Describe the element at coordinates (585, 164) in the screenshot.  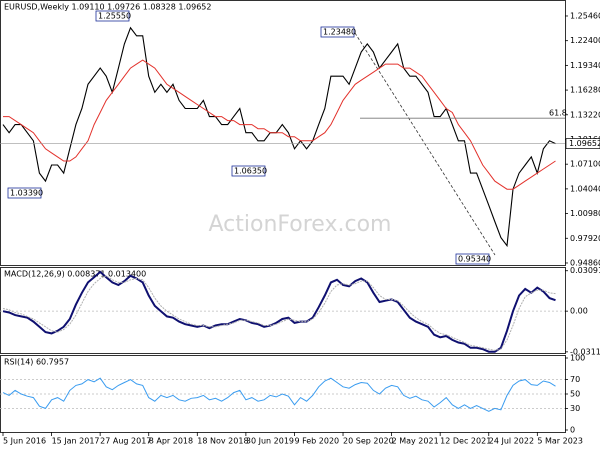
I see `y-tick-label: 1.07100` at that location.